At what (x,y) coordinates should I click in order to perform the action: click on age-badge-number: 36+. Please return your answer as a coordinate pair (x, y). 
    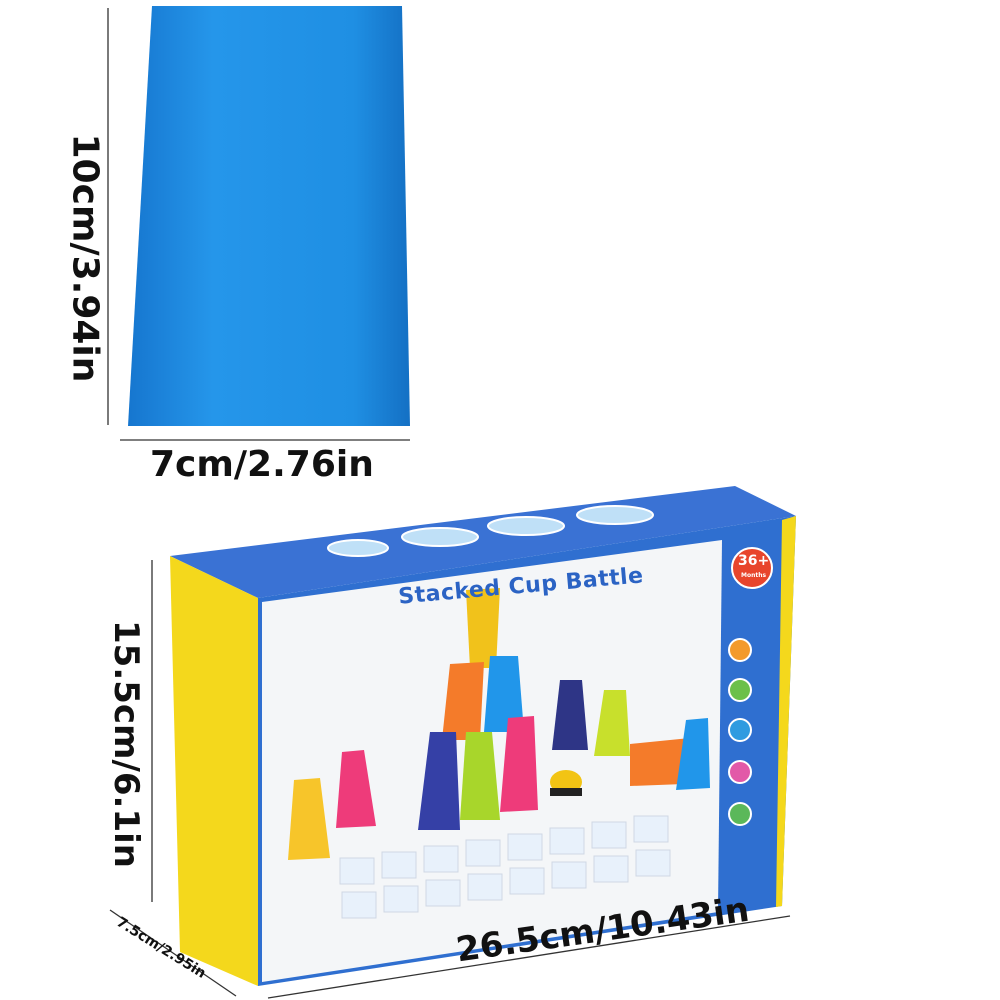
    Looking at the image, I should click on (754, 561).